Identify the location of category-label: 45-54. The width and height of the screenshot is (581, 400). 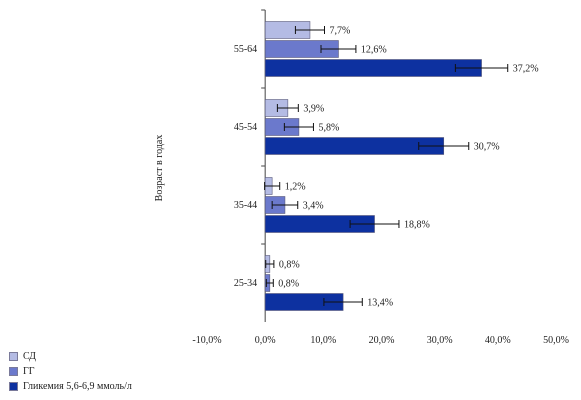
(245, 127).